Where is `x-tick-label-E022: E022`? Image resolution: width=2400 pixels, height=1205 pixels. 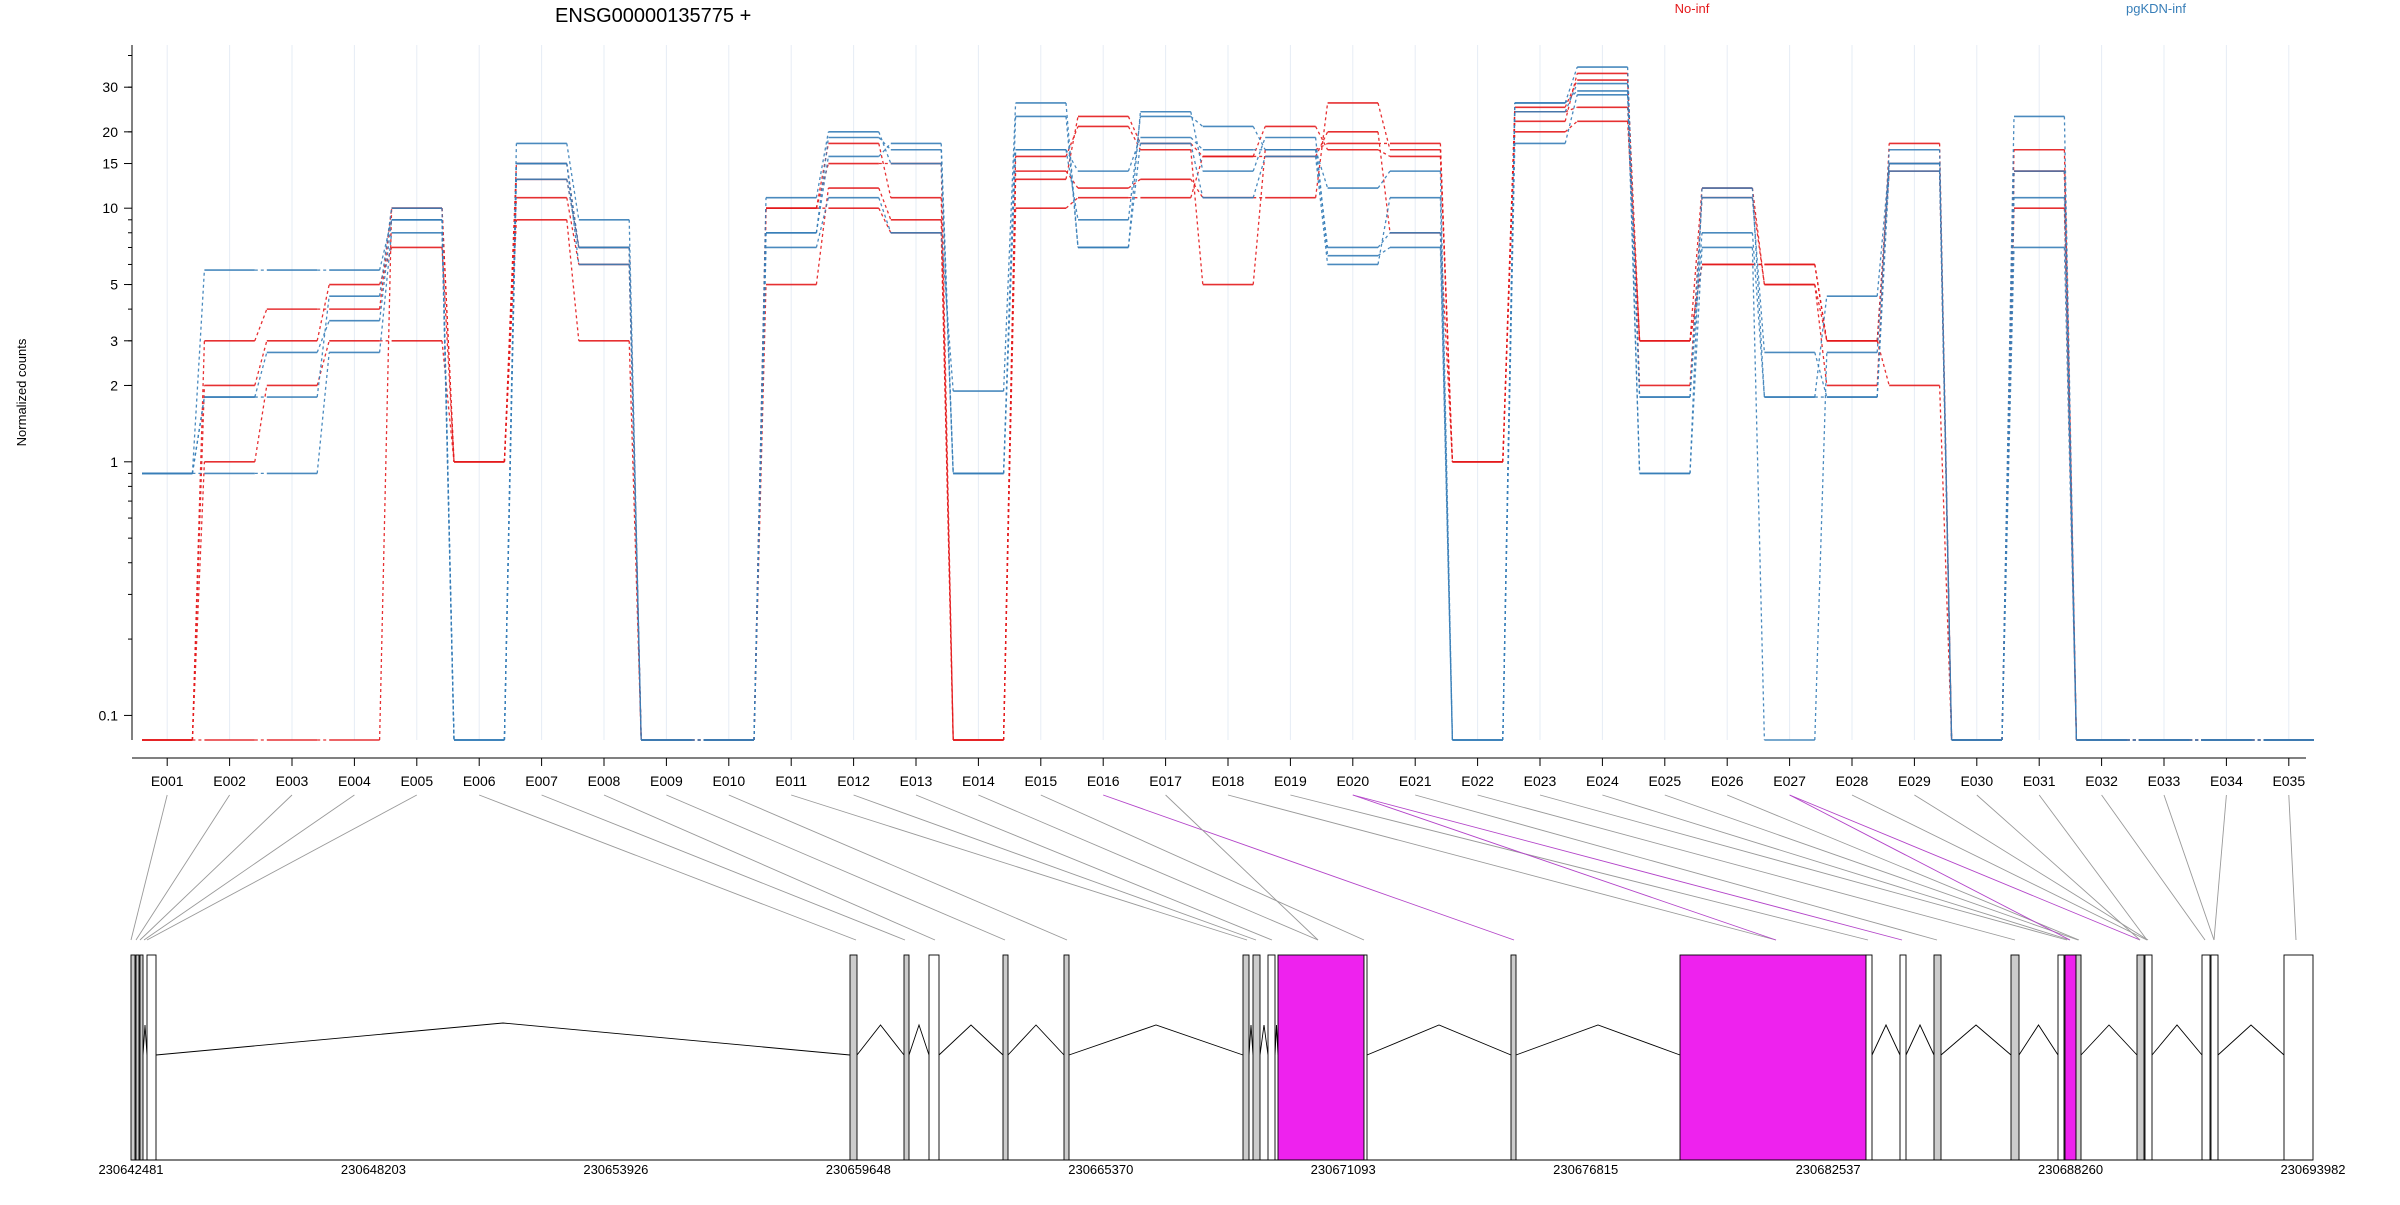
x-tick-label-E022: E022 is located at coordinates (1477, 781).